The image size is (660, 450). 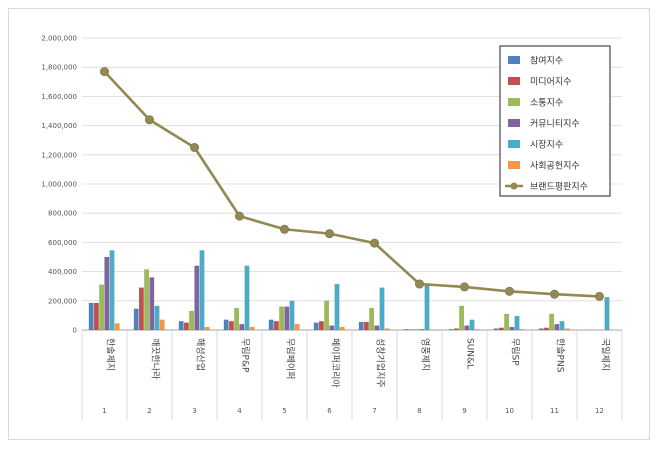 I want to click on y-tick-label: 1,800,000, so click(x=59, y=68).